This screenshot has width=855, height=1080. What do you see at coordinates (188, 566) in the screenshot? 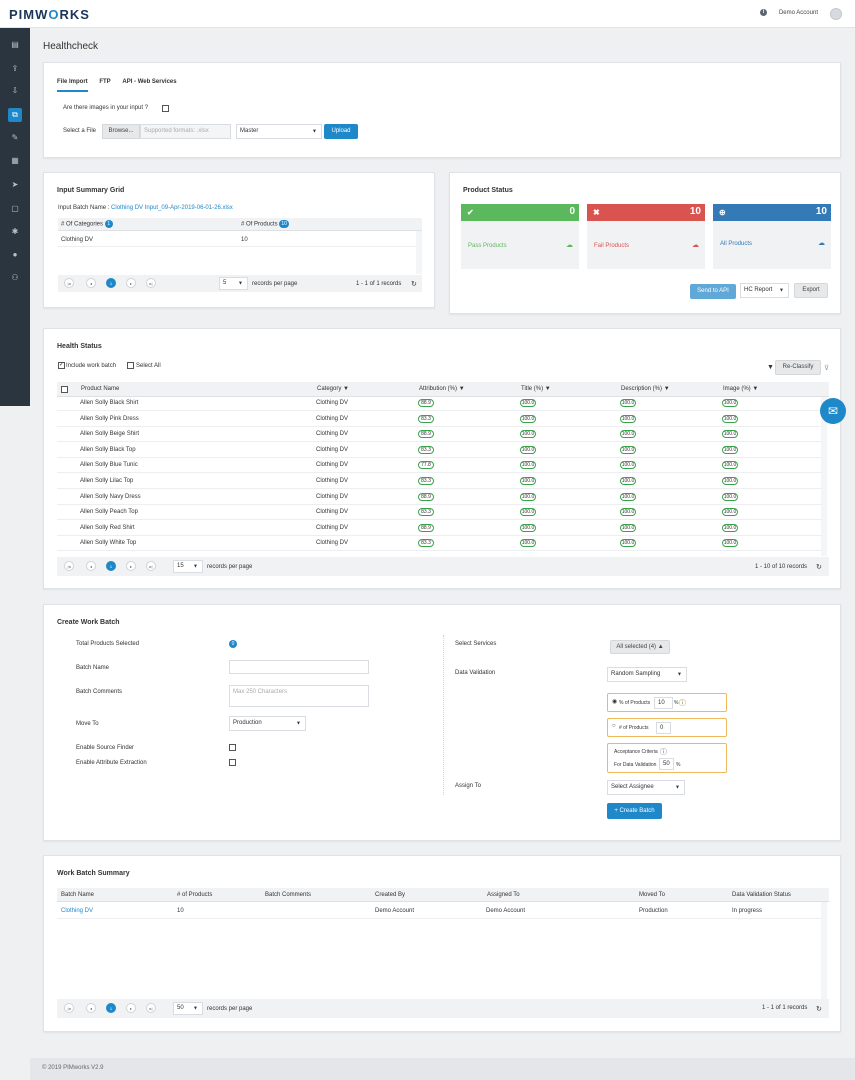
I see `health-page-size: 15 ▼` at bounding box center [188, 566].